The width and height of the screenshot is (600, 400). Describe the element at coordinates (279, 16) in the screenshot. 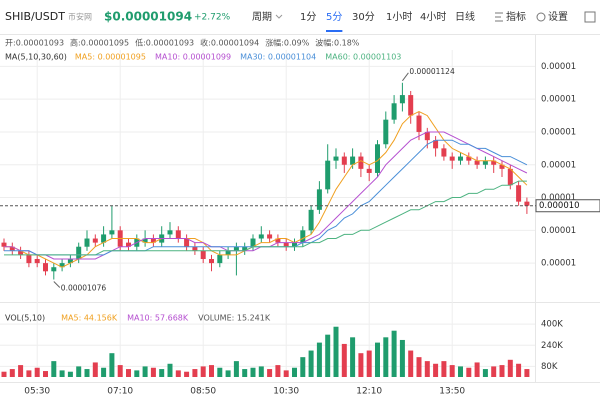

I see `dropdown-caret` at that location.